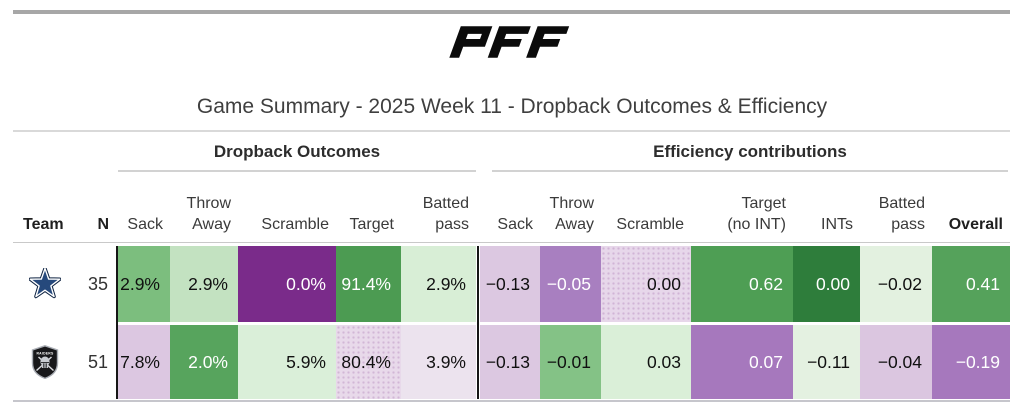 The width and height of the screenshot is (1024, 416). I want to click on cell-dropback-scramble: 0.0%, so click(287, 284).